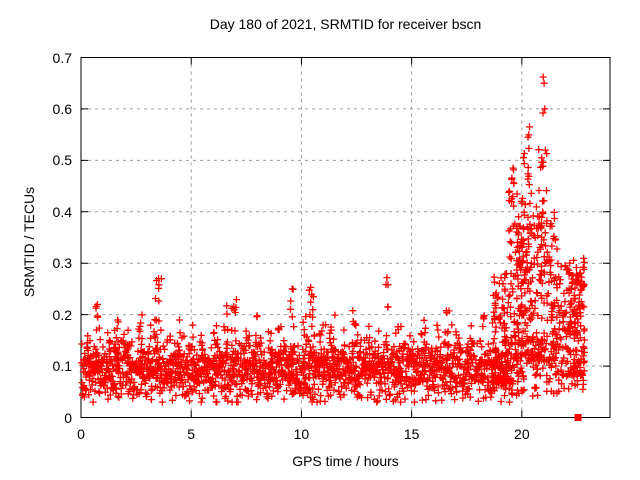  Describe the element at coordinates (81, 434) in the screenshot. I see `x-tick-label: 0` at that location.